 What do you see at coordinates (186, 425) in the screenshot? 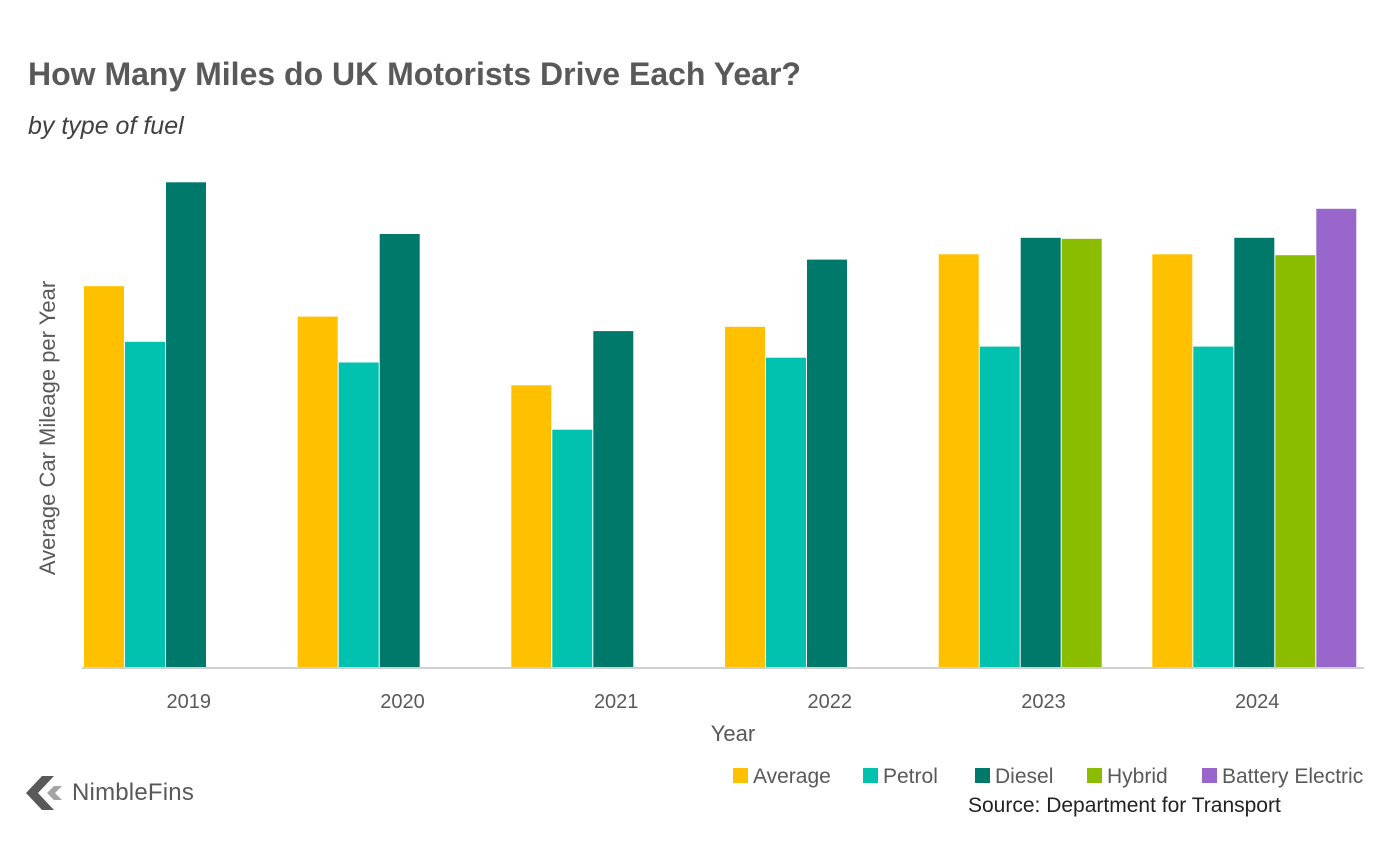
I see `bar-diesel-2019` at bounding box center [186, 425].